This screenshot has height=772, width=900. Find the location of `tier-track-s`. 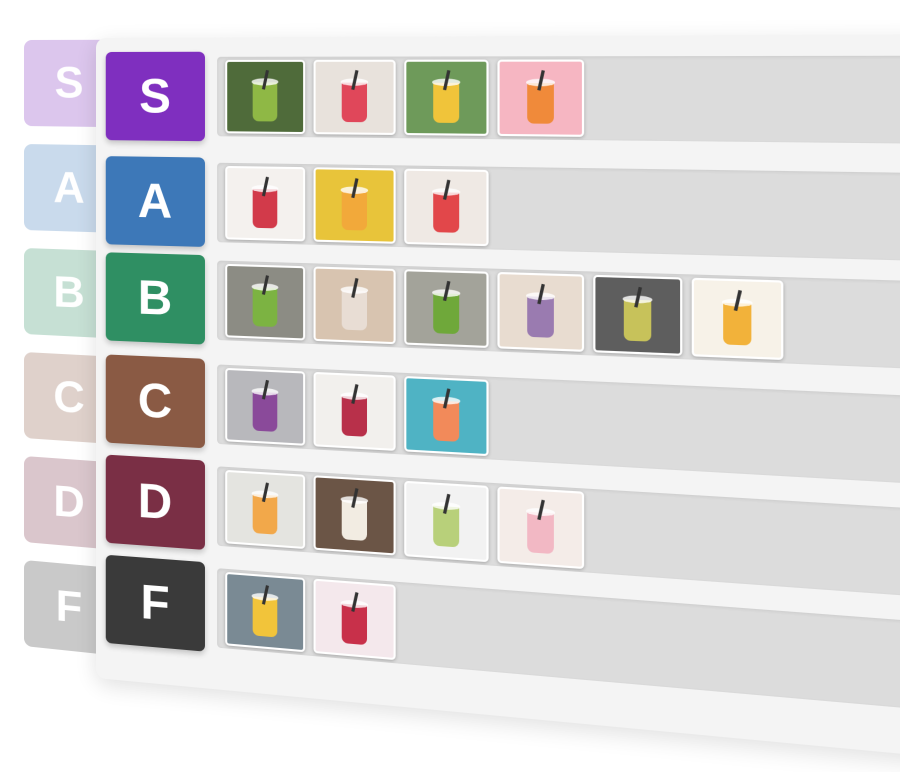

tier-track-s is located at coordinates (558, 100).